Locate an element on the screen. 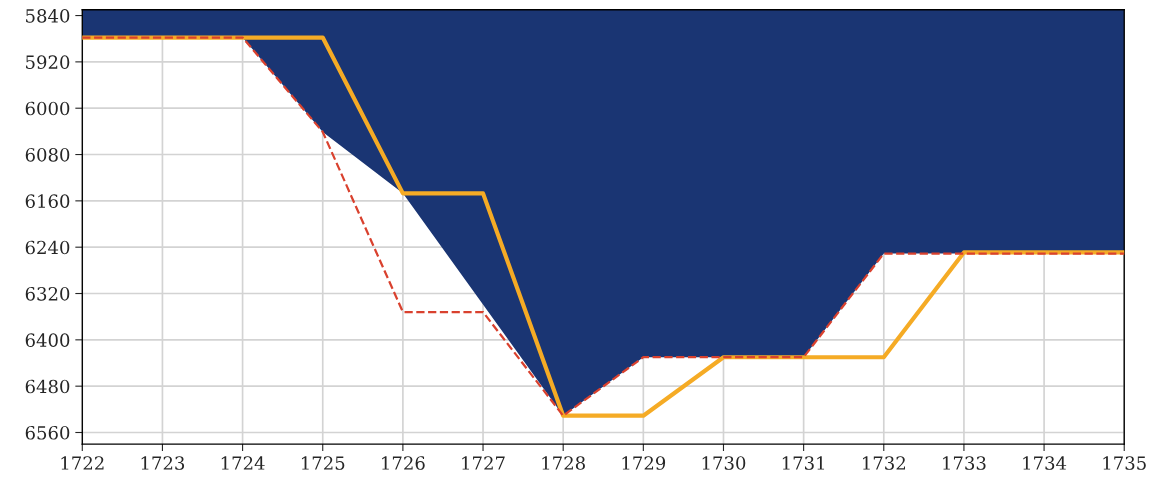  y-tick-label: 6080 is located at coordinates (47, 154).